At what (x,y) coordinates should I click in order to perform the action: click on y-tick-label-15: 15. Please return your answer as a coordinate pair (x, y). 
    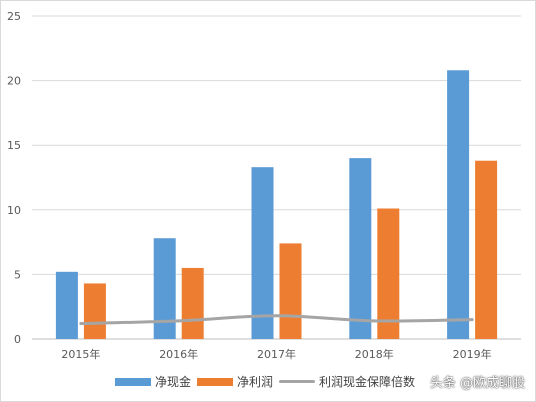
    Looking at the image, I should click on (14, 145).